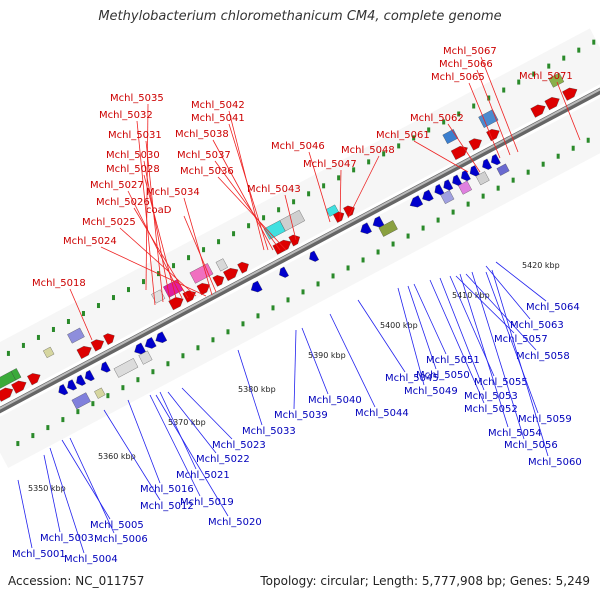 Image resolution: width=600 pixels, height=600 pixels. Describe the element at coordinates (545, 419) in the screenshot. I see `reverse-gene-label: Mchl_5059` at that location.